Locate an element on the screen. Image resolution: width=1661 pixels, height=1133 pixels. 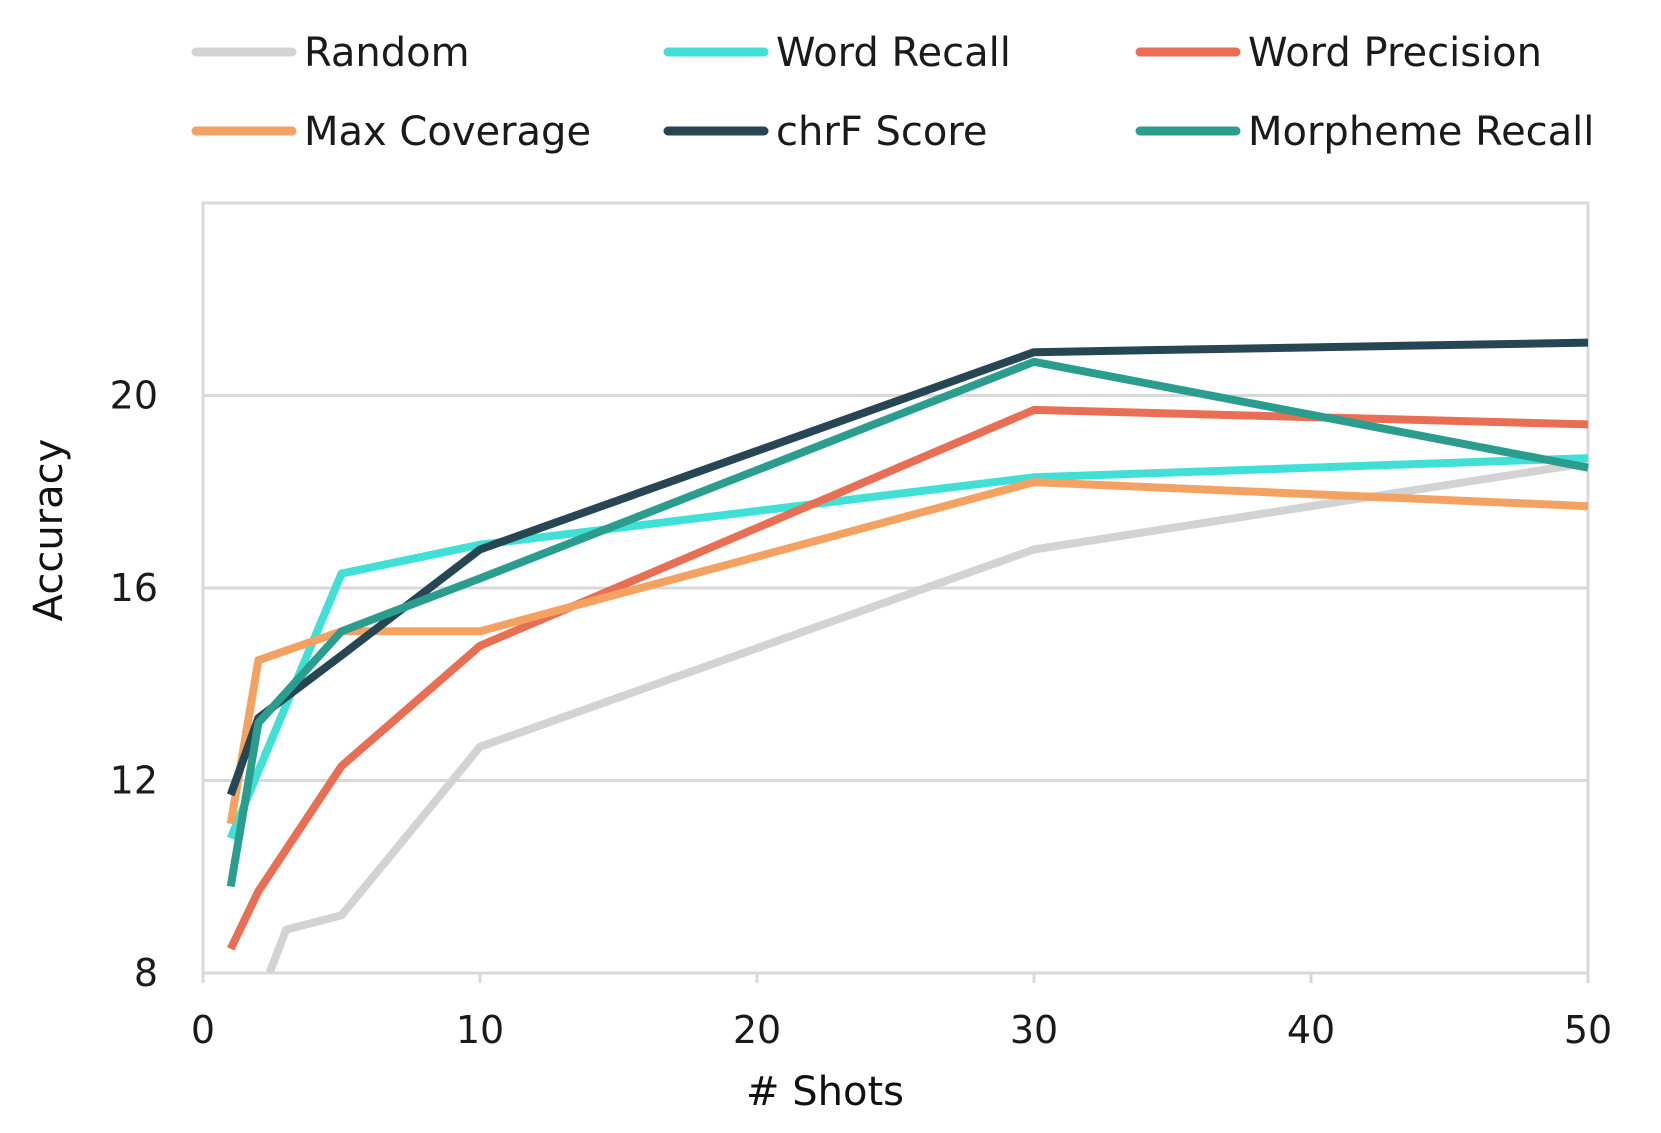
x-tick-label-0: 0 is located at coordinates (203, 1030).